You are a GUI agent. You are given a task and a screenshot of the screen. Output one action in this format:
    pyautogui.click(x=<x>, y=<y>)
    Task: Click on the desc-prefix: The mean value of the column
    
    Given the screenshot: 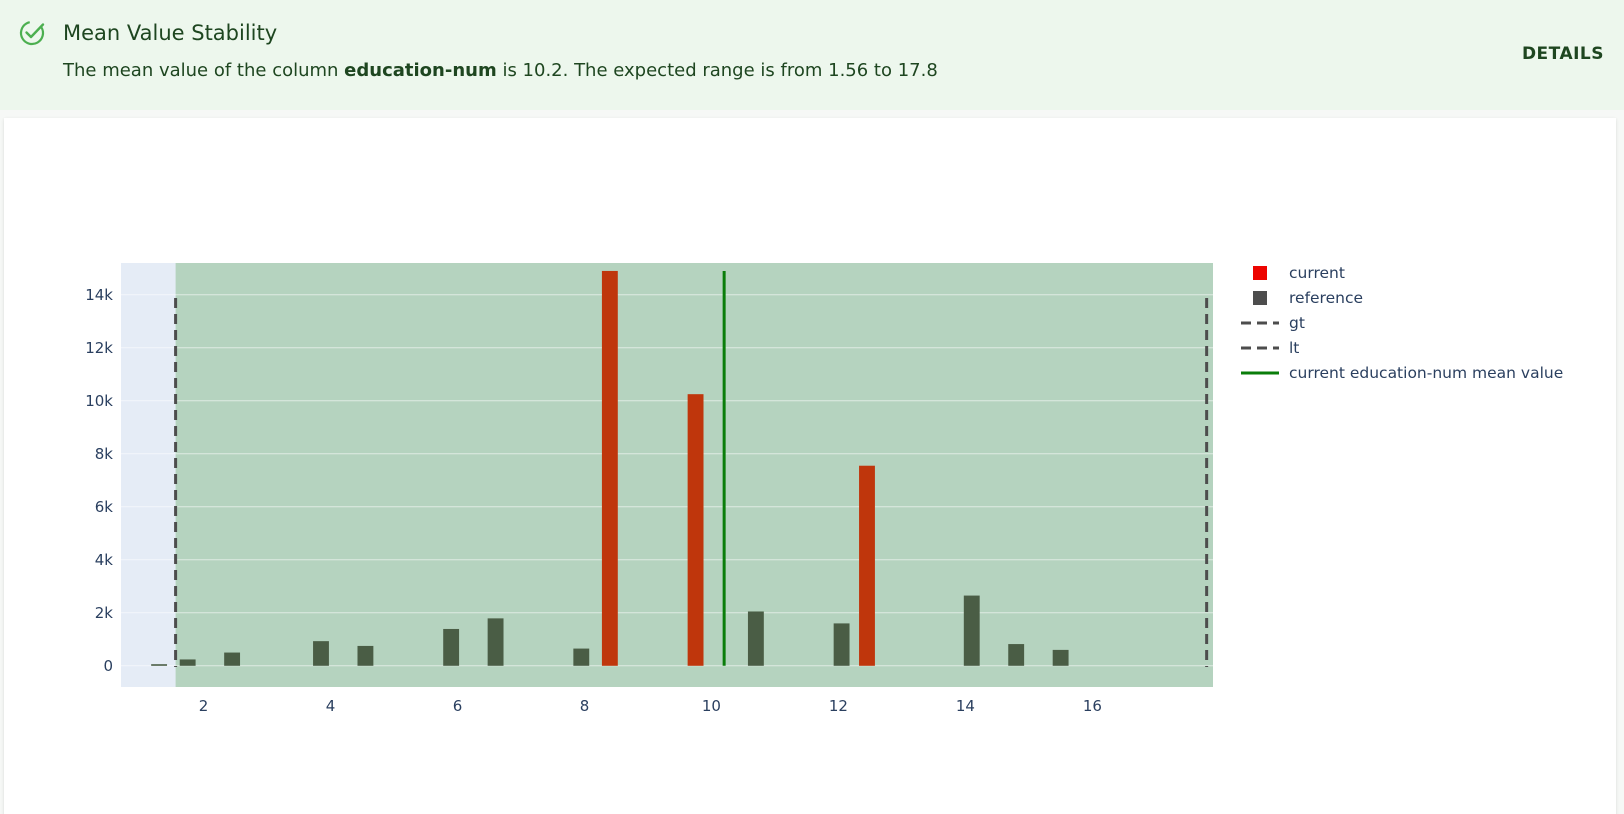 What is the action you would take?
    pyautogui.click(x=204, y=70)
    